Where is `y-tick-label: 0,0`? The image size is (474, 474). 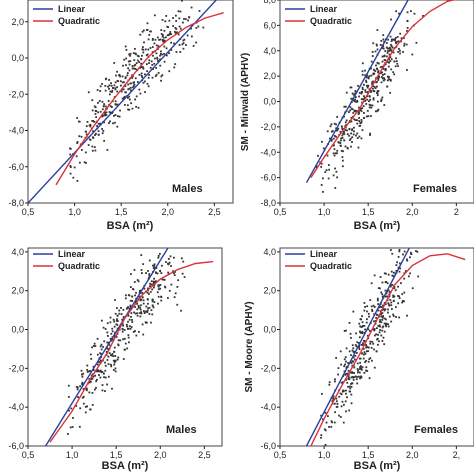 y-tick-label: 0,0 is located at coordinates (17, 58).